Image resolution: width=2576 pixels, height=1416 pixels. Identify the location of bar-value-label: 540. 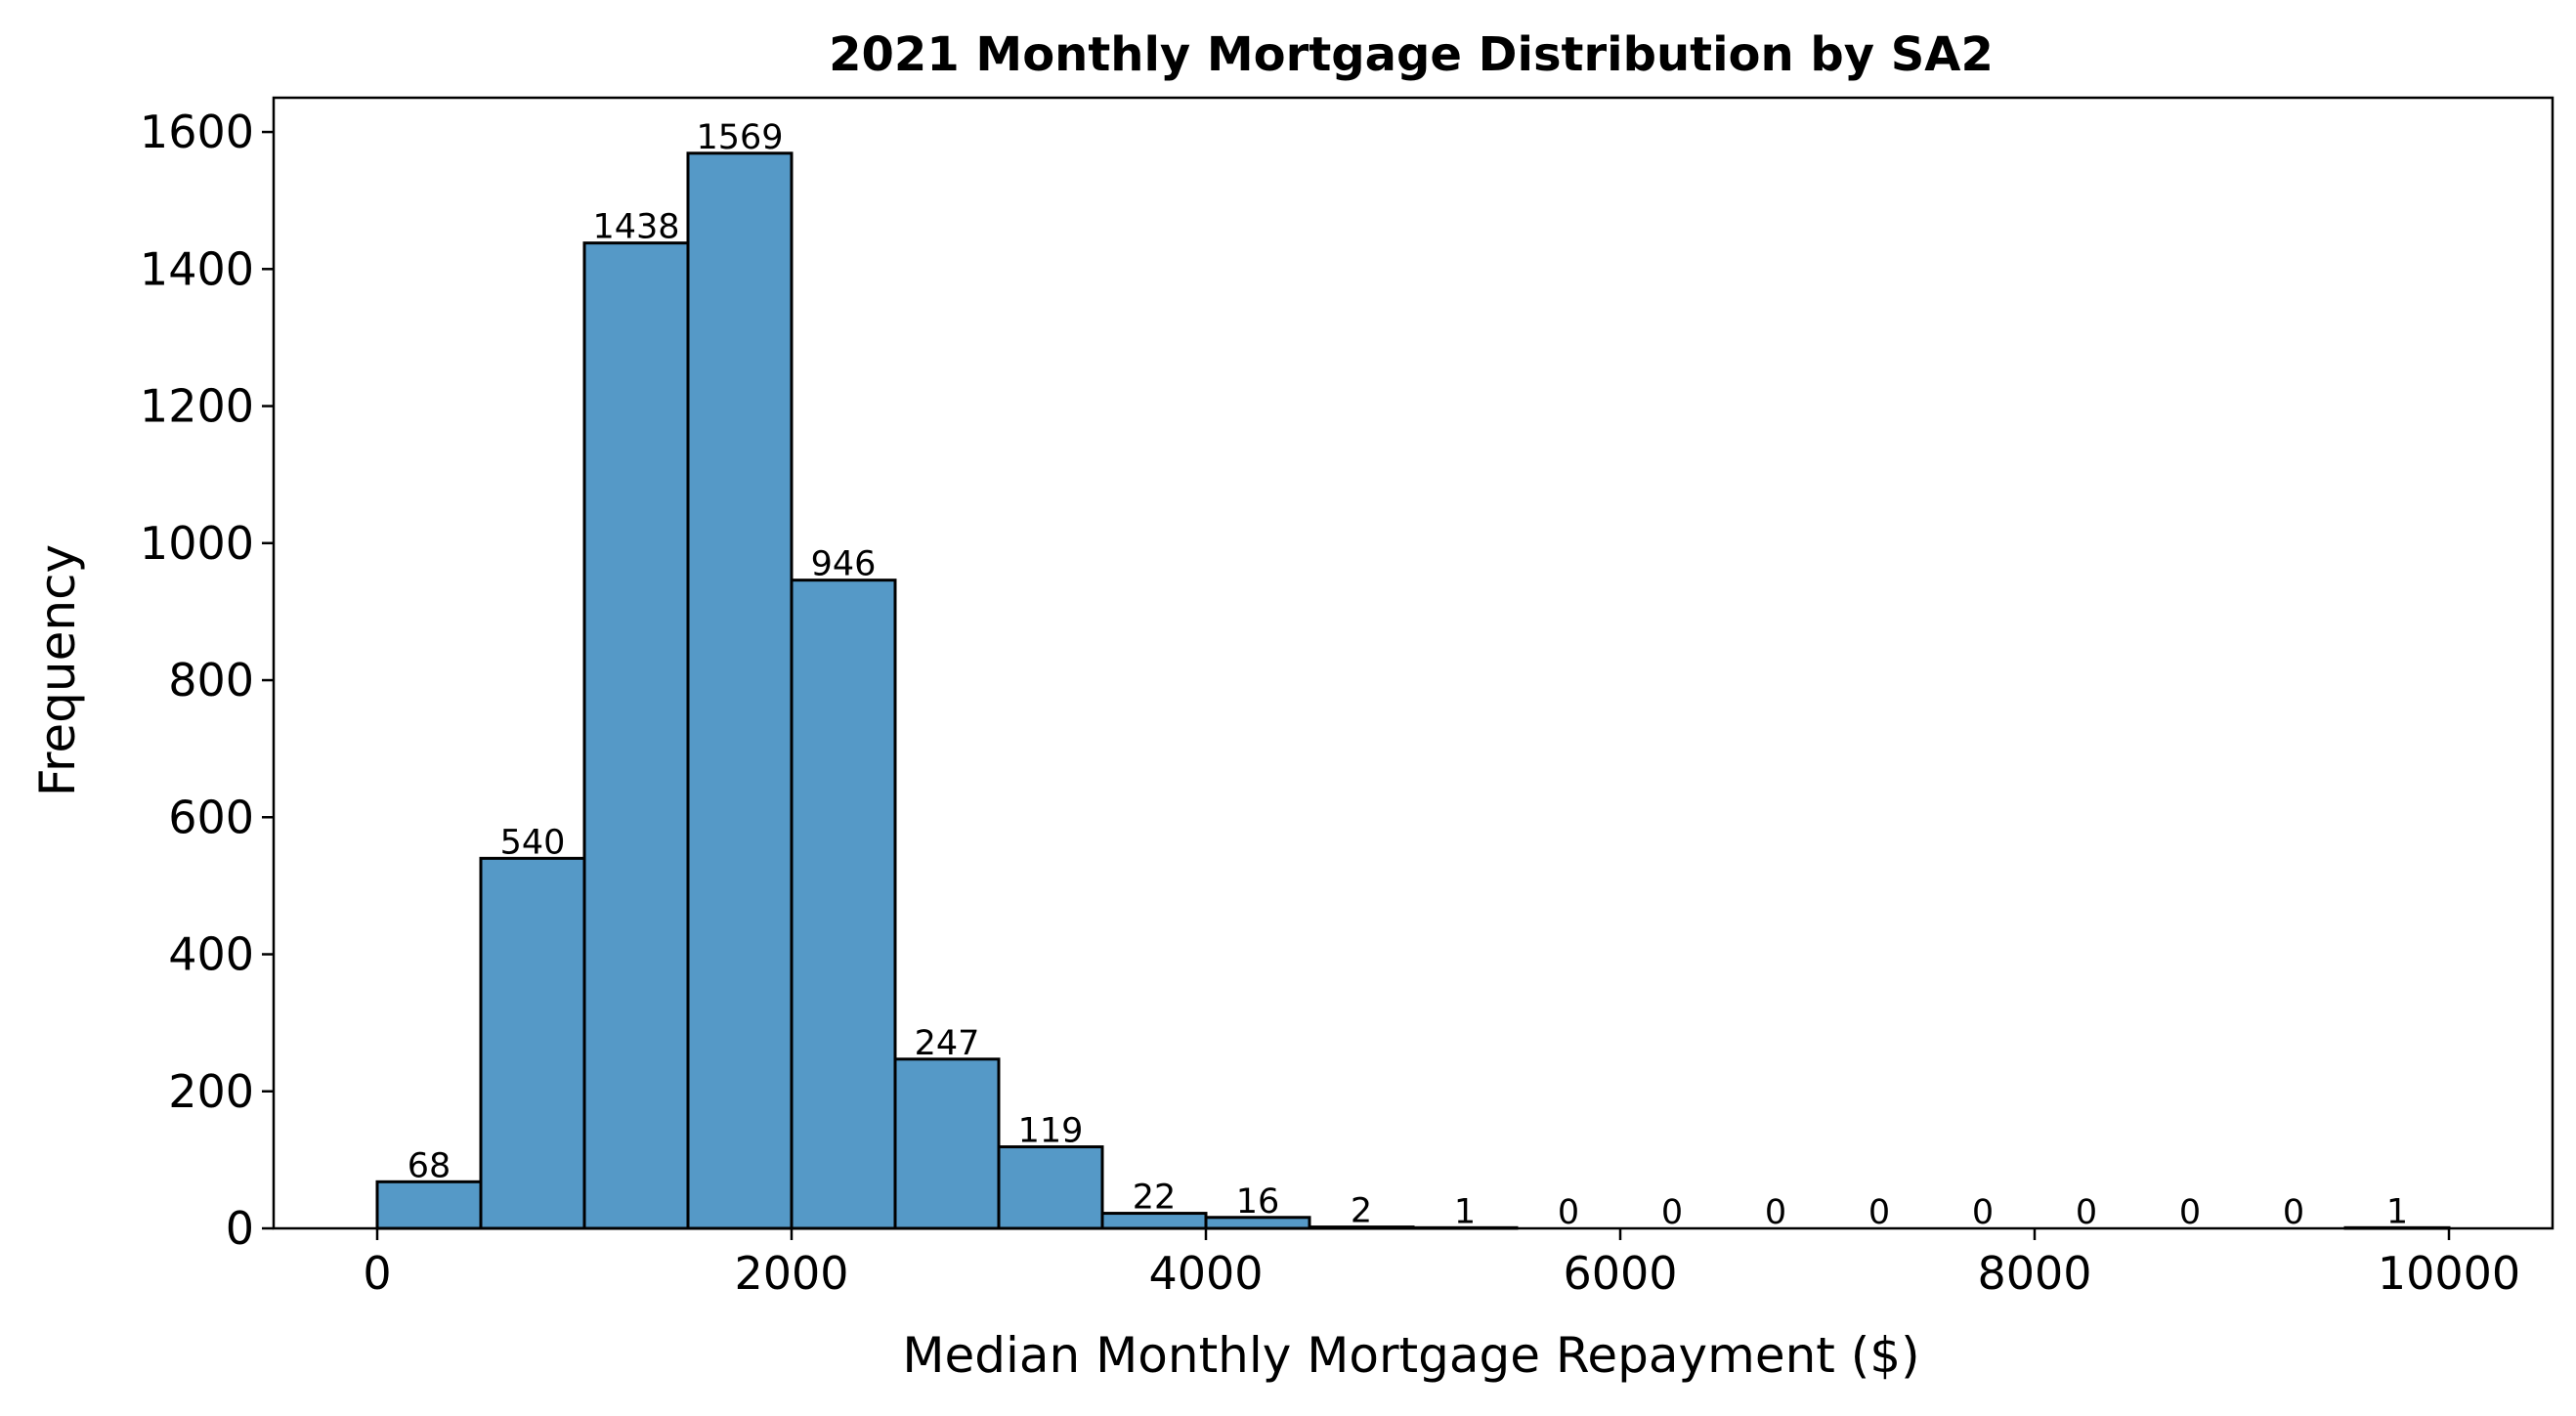
(533, 842).